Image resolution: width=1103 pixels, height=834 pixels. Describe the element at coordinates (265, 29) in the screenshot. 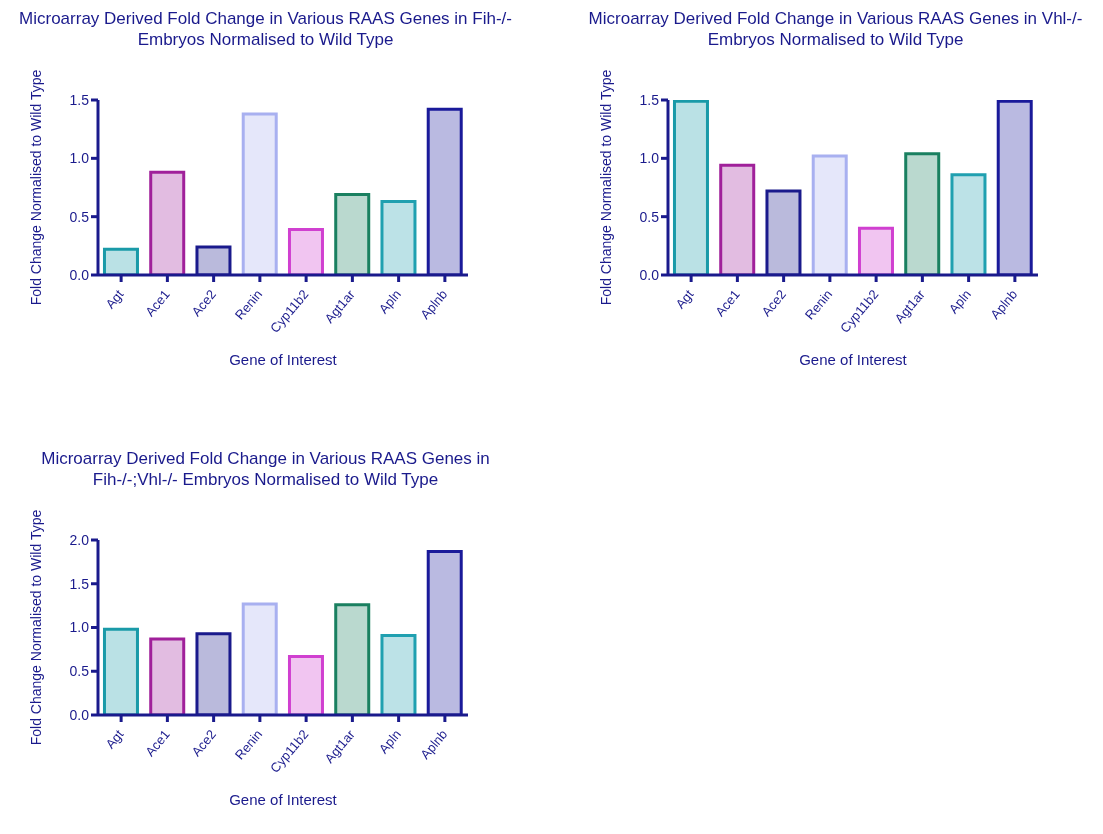

I see `chart-title: Microarray Derived Fold Change in Various RAAS Genes in Fih-/- Embryos Normalised to Wild Type` at that location.